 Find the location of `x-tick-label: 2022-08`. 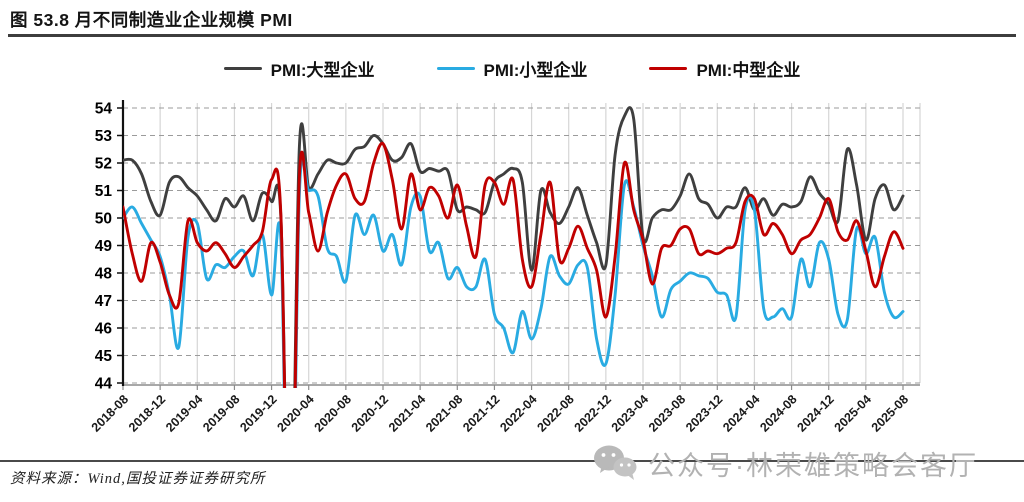

x-tick-label: 2022-08 is located at coordinates (555, 413).